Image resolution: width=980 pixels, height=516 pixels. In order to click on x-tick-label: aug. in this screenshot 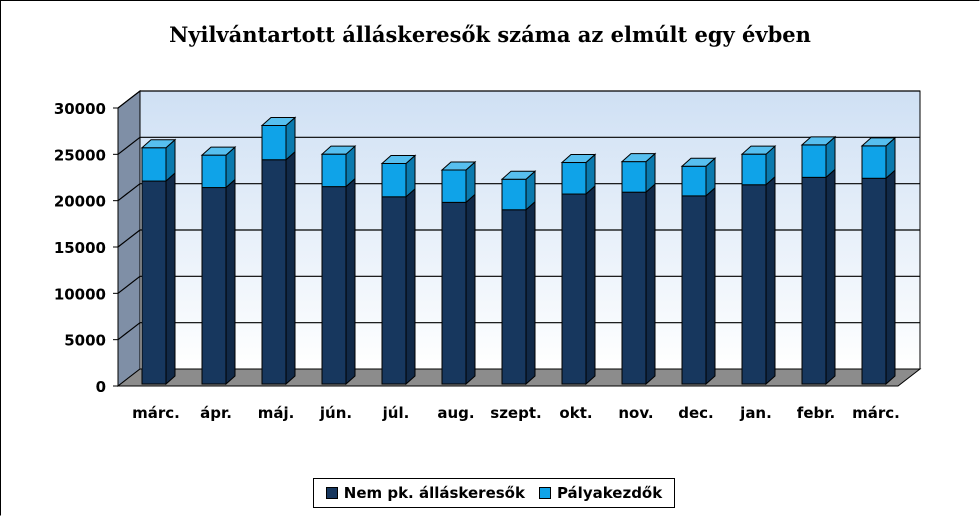, I will do `click(455, 413)`.